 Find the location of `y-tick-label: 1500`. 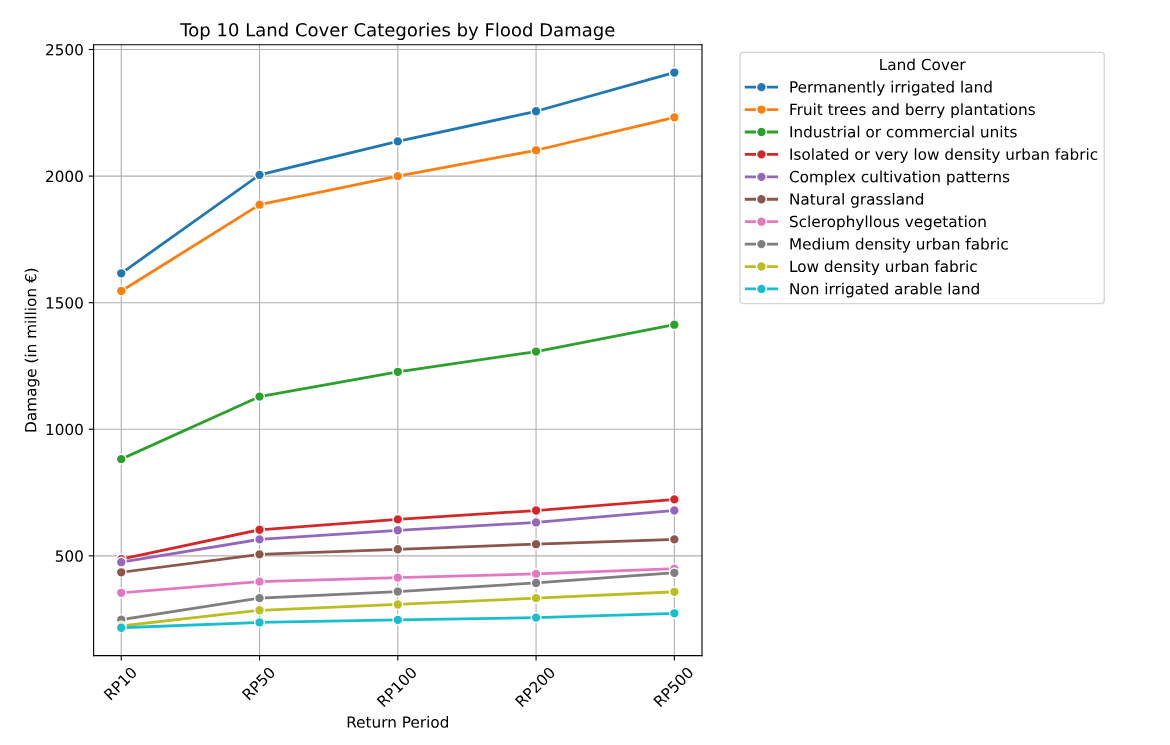

y-tick-label: 1500 is located at coordinates (64, 303).